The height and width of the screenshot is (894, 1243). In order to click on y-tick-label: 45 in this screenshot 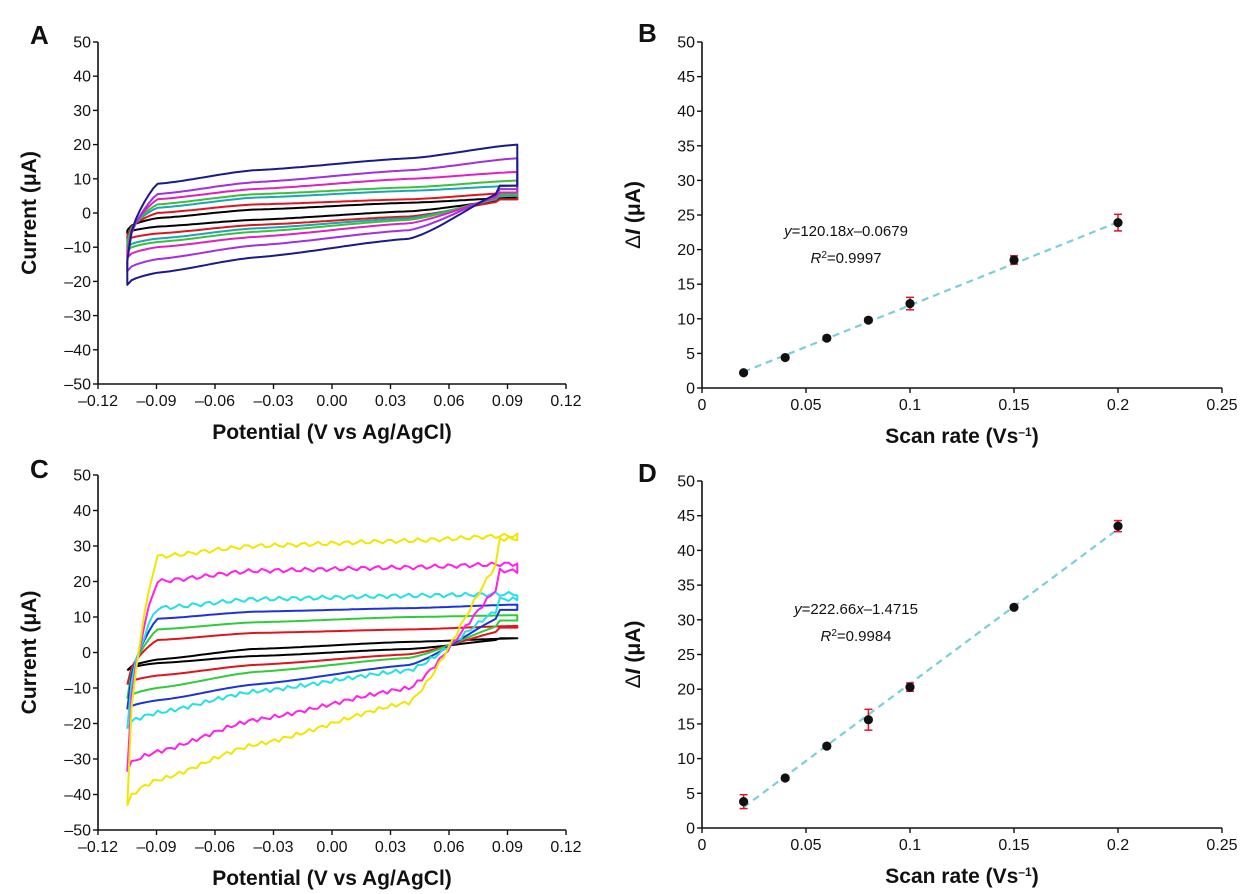, I will do `click(686, 516)`.